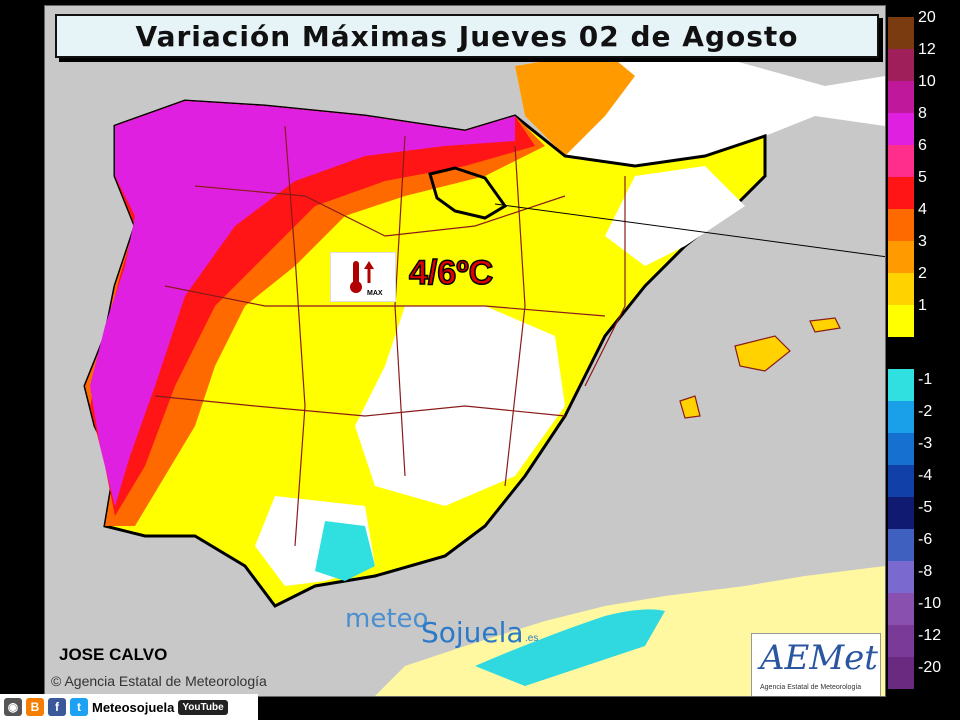  What do you see at coordinates (35, 707) in the screenshot?
I see `blogger-icon: B` at bounding box center [35, 707].